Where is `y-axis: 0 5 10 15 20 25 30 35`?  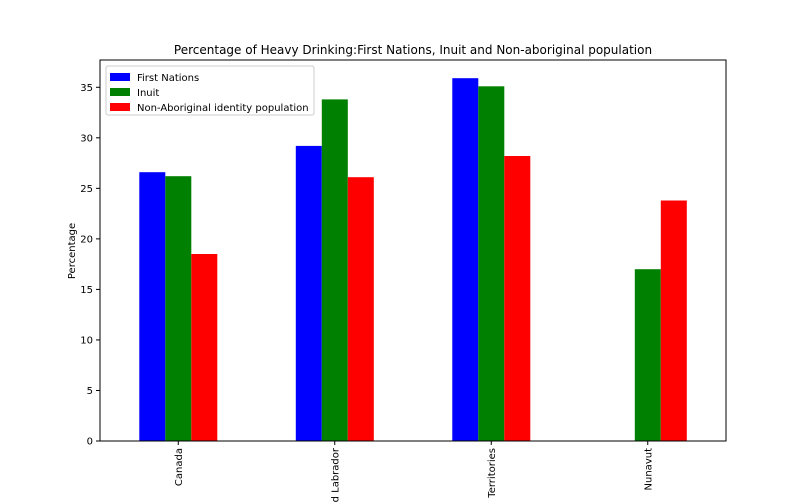
y-axis: 0 5 10 15 20 25 30 35 is located at coordinates (90, 265).